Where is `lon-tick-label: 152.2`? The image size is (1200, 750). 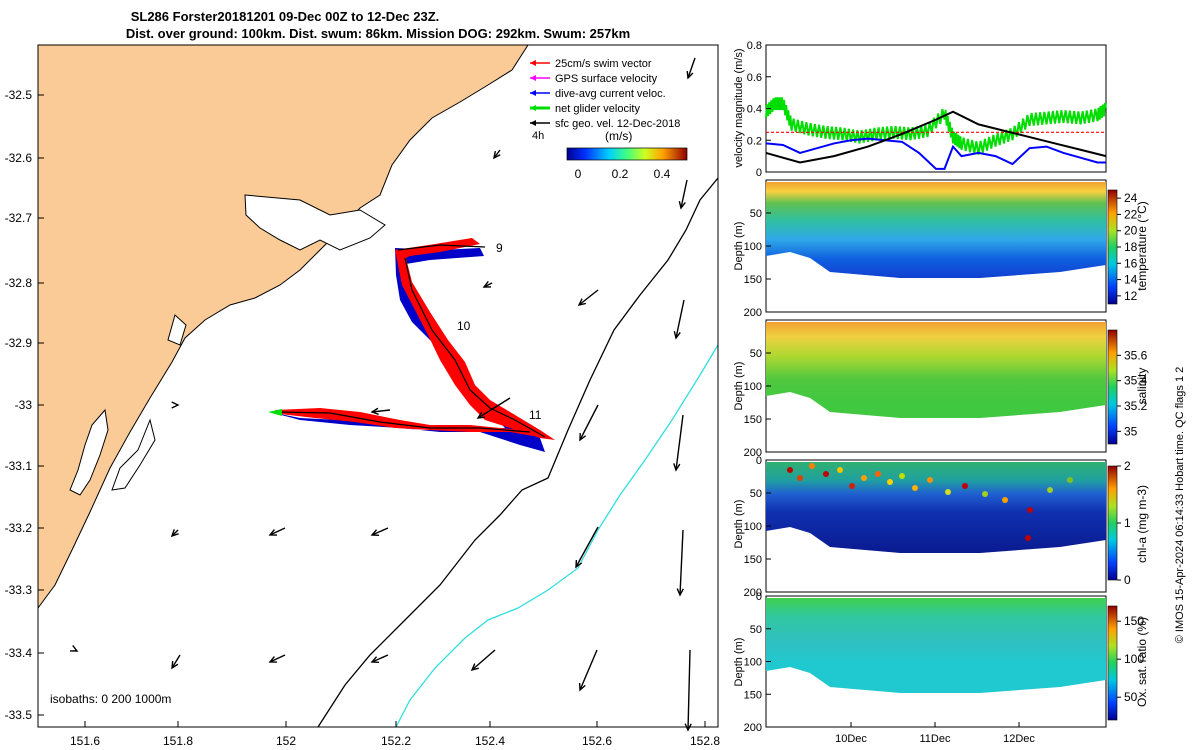
lon-tick-label: 152.2 is located at coordinates (396, 741).